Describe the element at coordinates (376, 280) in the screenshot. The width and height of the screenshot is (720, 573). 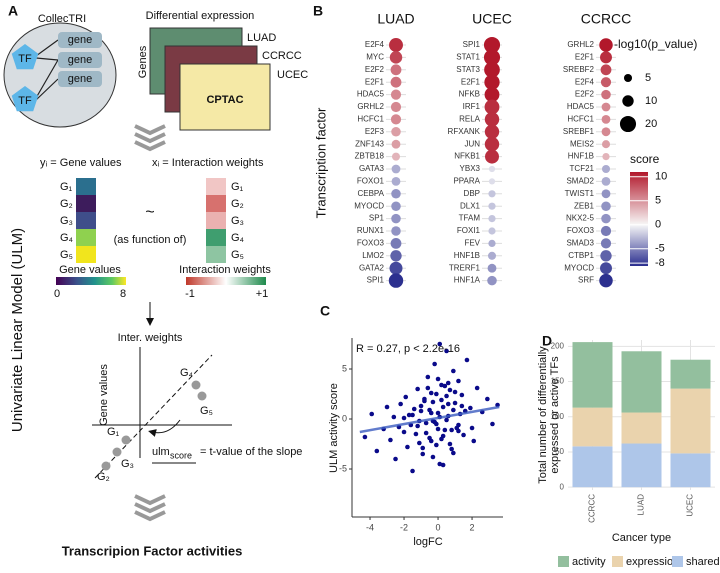
I see `category-label: SPI1` at that location.